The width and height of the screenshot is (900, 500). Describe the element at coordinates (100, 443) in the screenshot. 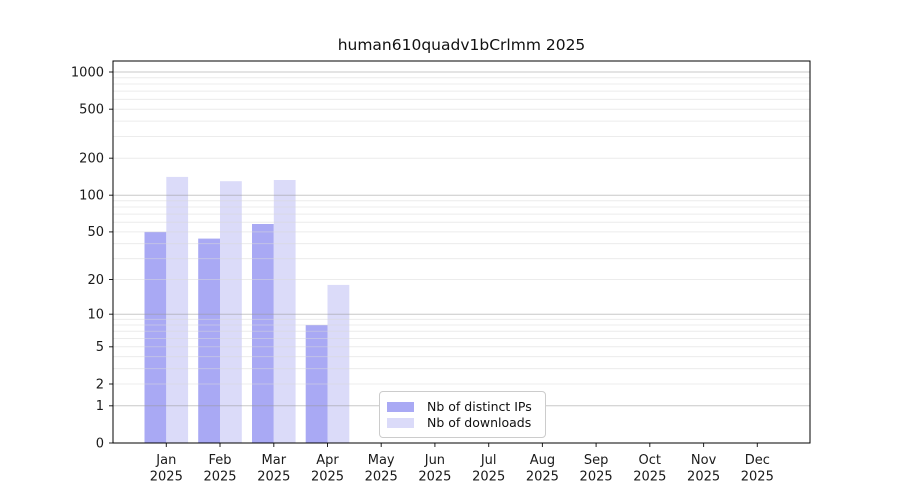

I see `y-tick-label-0: 0` at that location.